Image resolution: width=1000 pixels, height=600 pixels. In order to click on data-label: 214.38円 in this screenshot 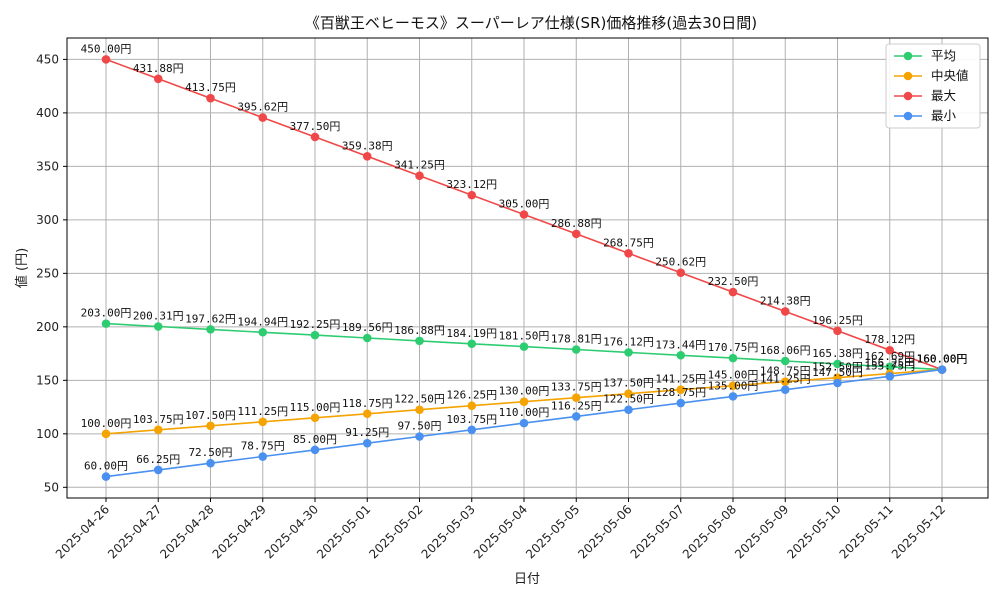, I will do `click(785, 300)`.